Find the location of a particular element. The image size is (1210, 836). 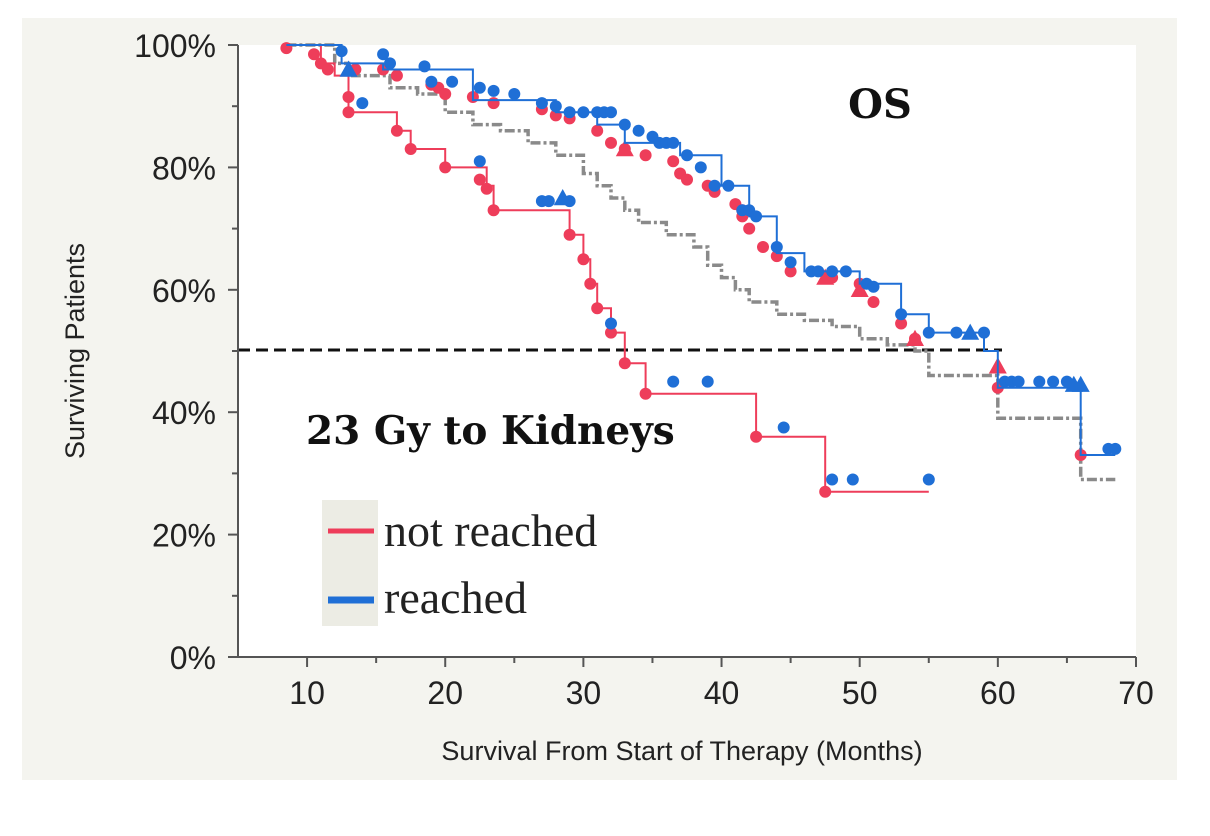

x-axis-label: Survival From Start of Therapy (Months) is located at coordinates (681, 751).